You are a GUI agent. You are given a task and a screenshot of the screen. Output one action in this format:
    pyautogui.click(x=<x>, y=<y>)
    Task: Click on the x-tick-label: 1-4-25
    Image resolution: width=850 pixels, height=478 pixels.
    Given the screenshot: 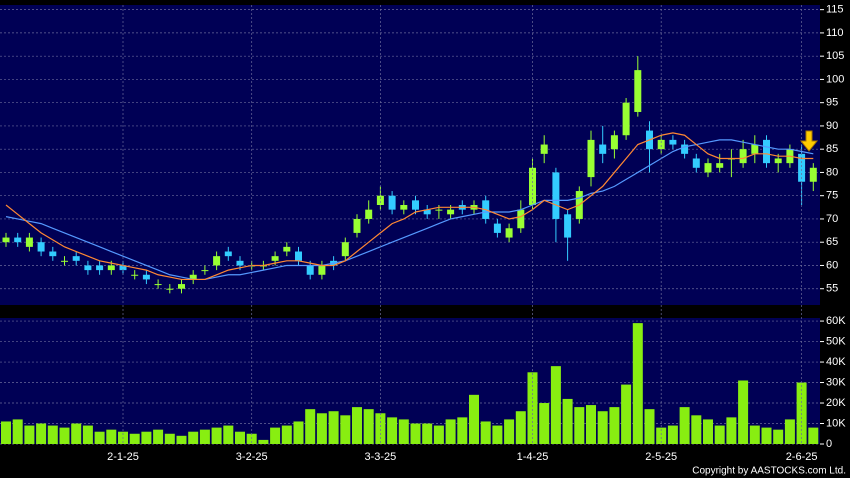 What is the action you would take?
    pyautogui.click(x=533, y=457)
    